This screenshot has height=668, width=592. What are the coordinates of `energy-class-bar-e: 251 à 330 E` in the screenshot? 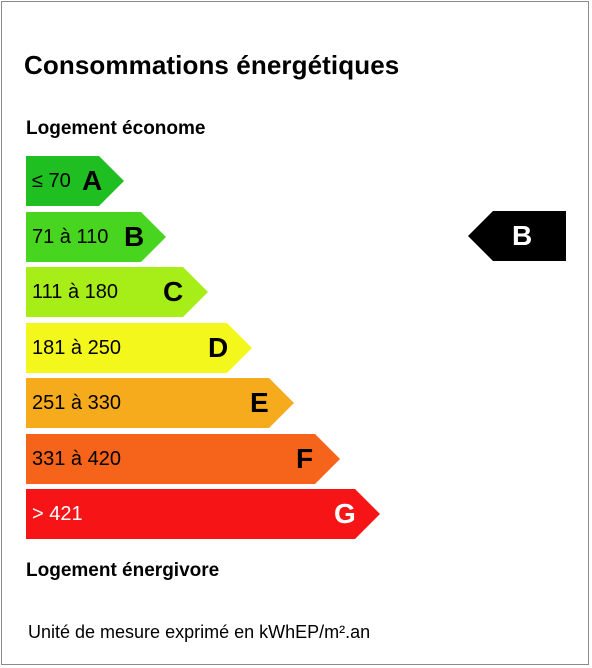 It's located at (160, 403).